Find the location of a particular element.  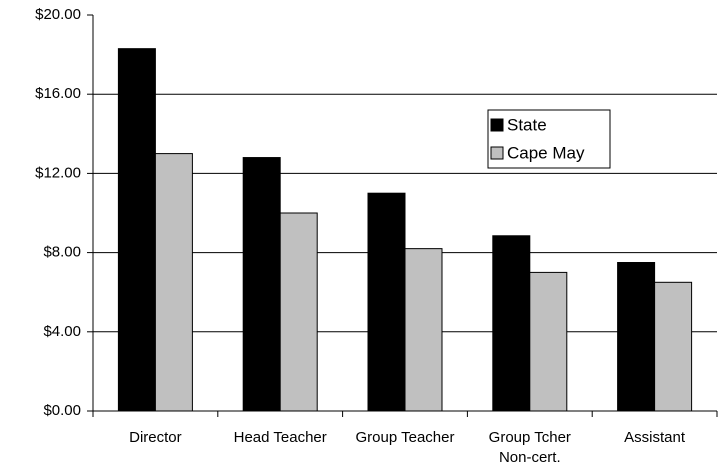

y-tick-label: $0.00 is located at coordinates (62, 410).